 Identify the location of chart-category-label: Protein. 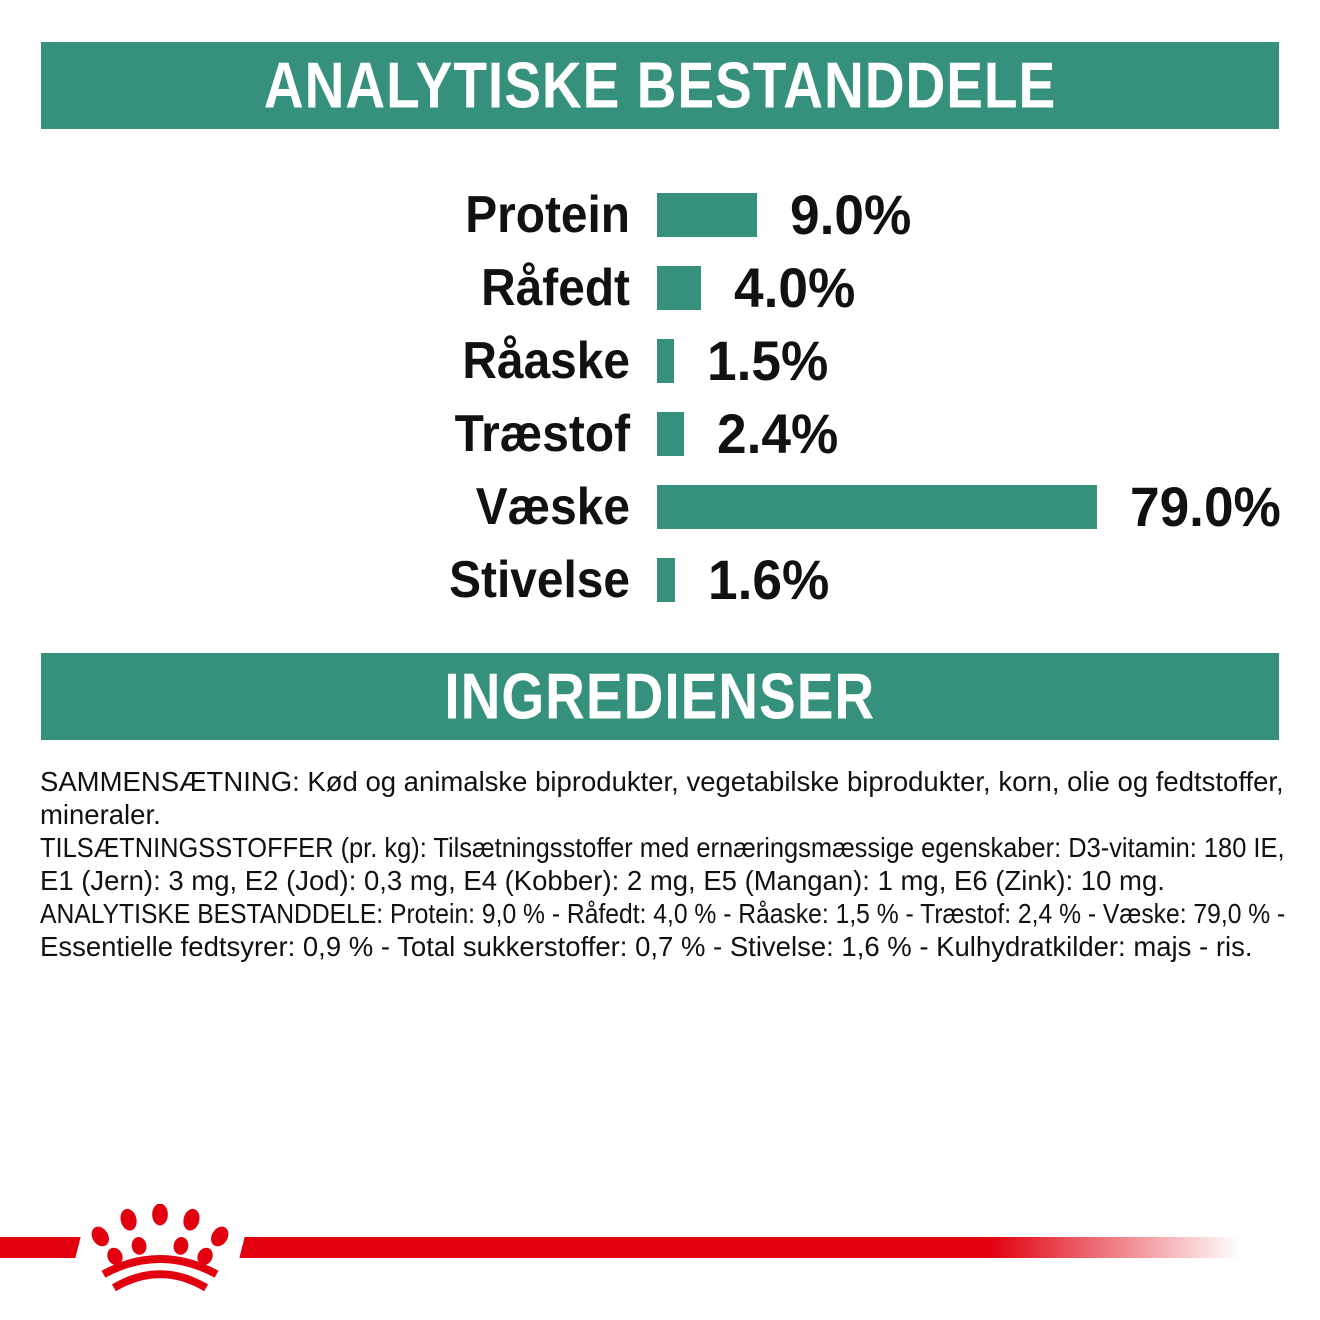
(547, 214).